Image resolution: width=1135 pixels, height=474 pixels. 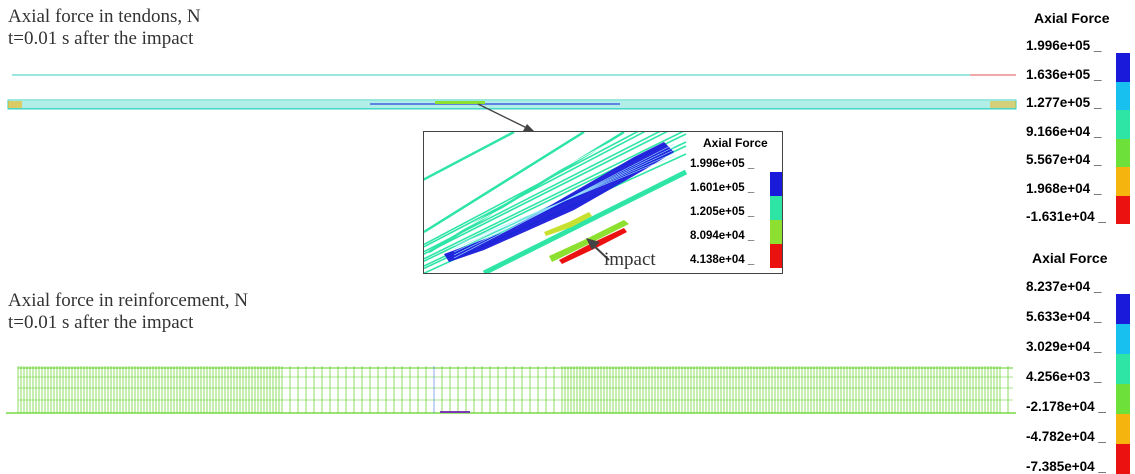 I want to click on tendon-left-anchor, so click(x=15, y=104).